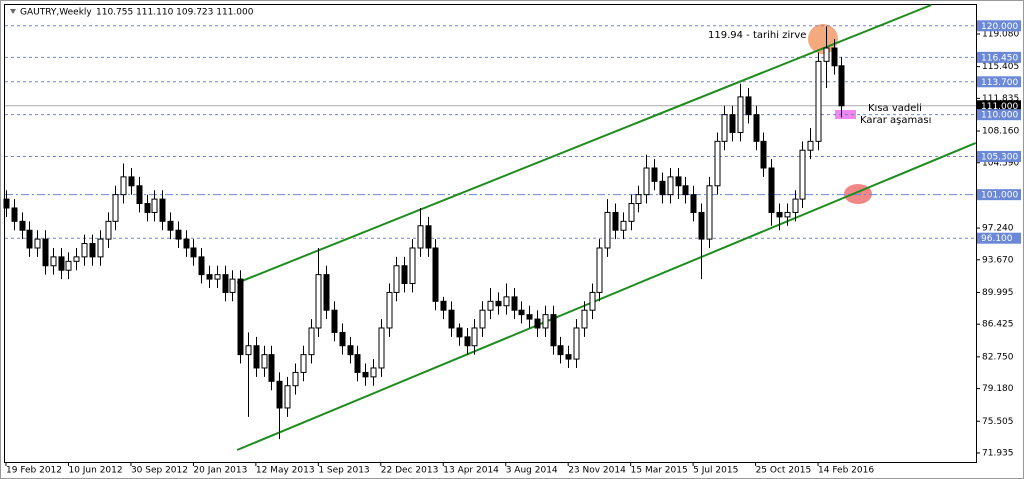  I want to click on header-info: 110.755 111.110 109.723 111.000, so click(175, 13).